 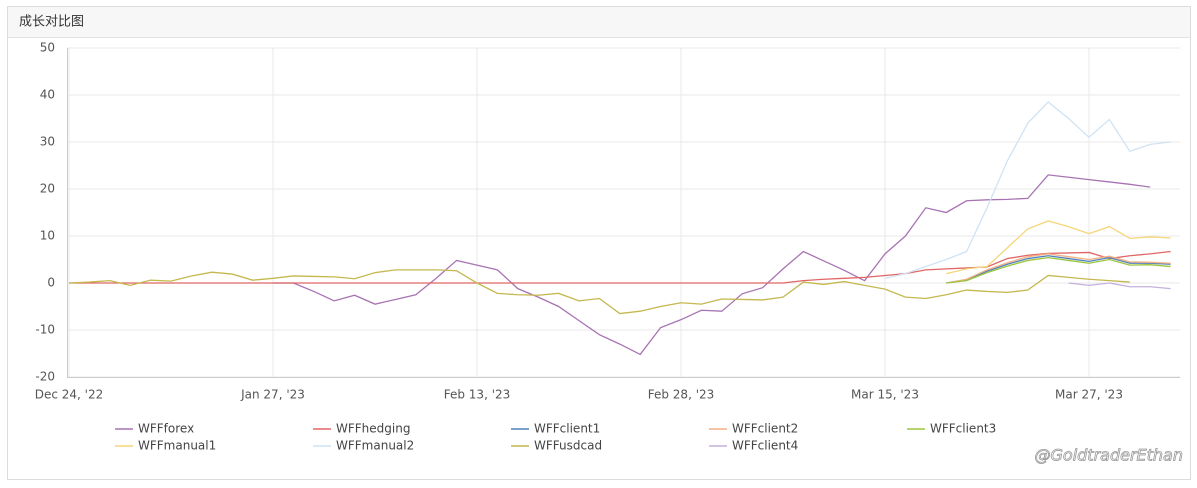 I want to click on x-tick-label: Jan 27, '23, so click(x=272, y=395).